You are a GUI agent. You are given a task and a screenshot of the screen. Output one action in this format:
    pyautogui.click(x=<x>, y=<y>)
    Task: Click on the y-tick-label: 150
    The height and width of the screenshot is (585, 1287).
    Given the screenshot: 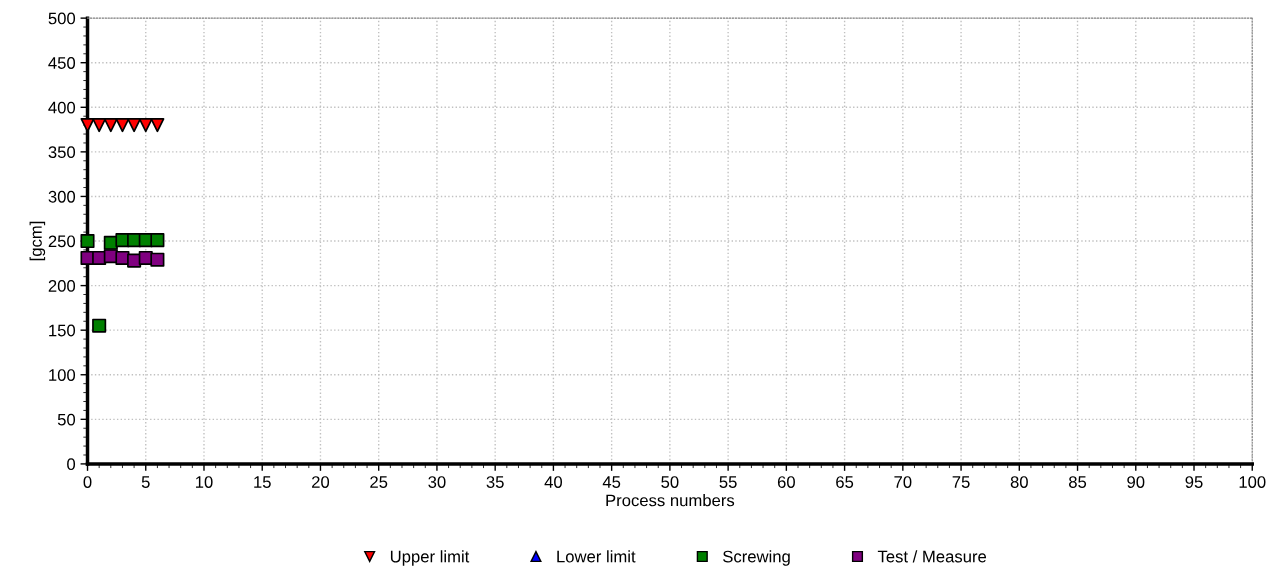 What is the action you would take?
    pyautogui.click(x=62, y=330)
    